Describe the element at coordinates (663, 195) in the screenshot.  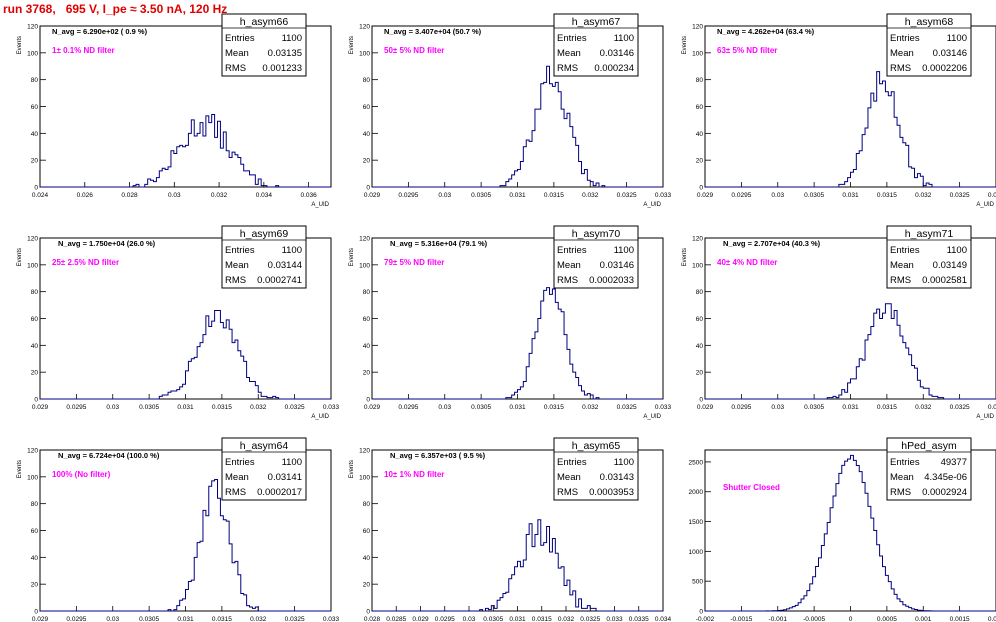
I see `x-tick-label: 0.033` at that location.